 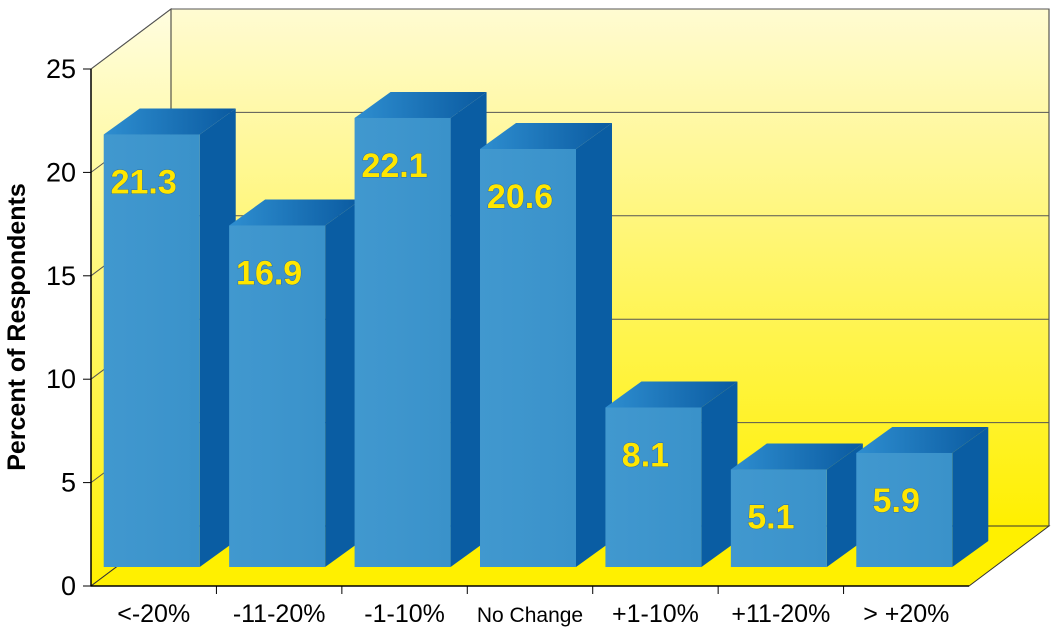 What do you see at coordinates (61, 69) in the screenshot?
I see `y-tick-label: 25` at bounding box center [61, 69].